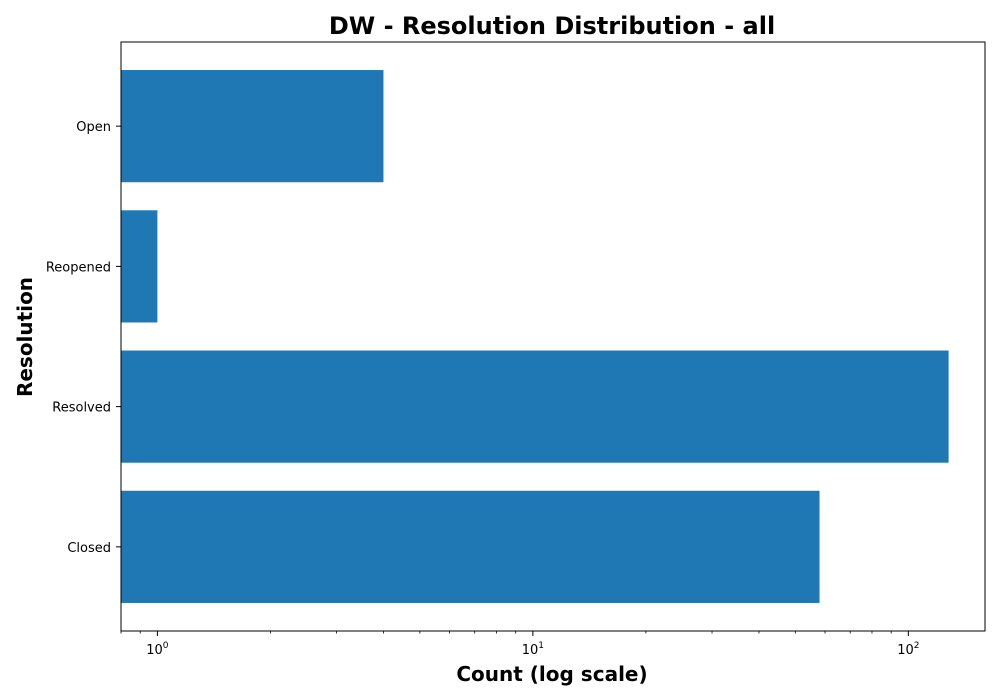 This screenshot has width=1000, height=700. I want to click on x-tick-label: 100, so click(157, 649).